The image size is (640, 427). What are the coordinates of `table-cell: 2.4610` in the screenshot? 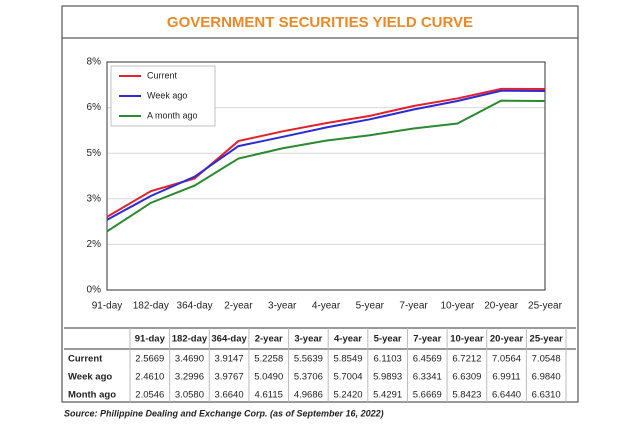 It's located at (149, 377).